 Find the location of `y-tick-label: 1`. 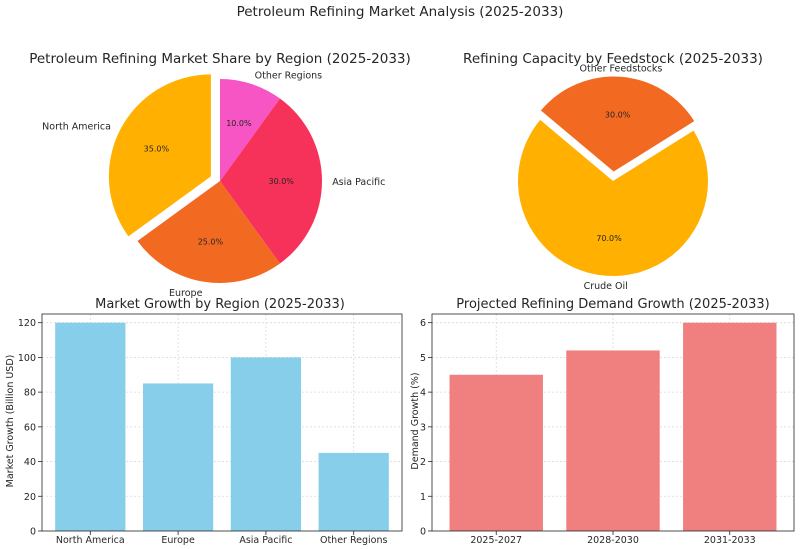

y-tick-label: 1 is located at coordinates (423, 497).